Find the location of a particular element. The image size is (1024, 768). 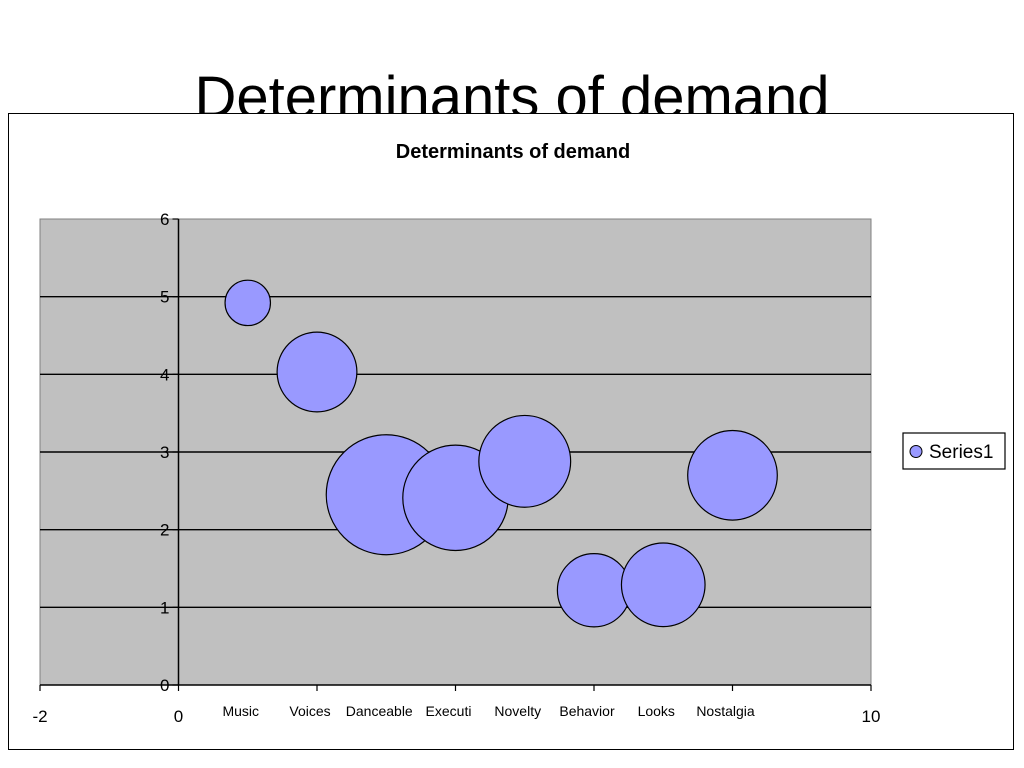

y-tick-label: 4 is located at coordinates (164, 374).